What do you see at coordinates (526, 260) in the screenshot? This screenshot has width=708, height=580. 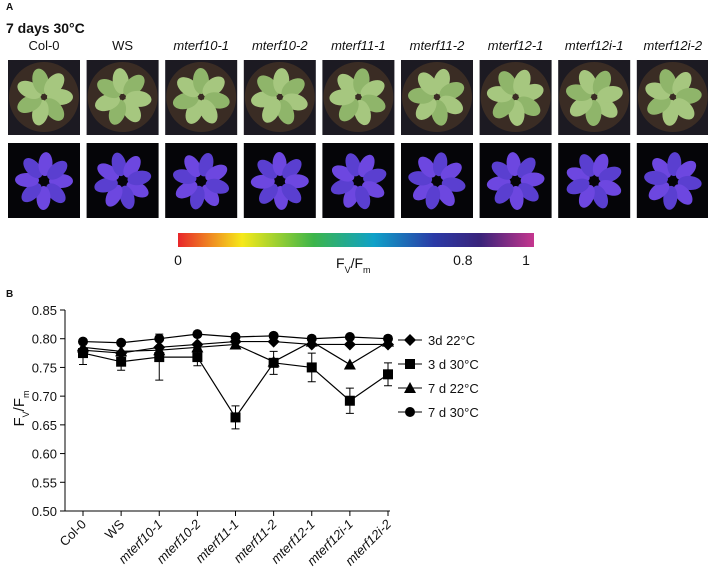 I see `colorbar-tick-label: 1` at bounding box center [526, 260].